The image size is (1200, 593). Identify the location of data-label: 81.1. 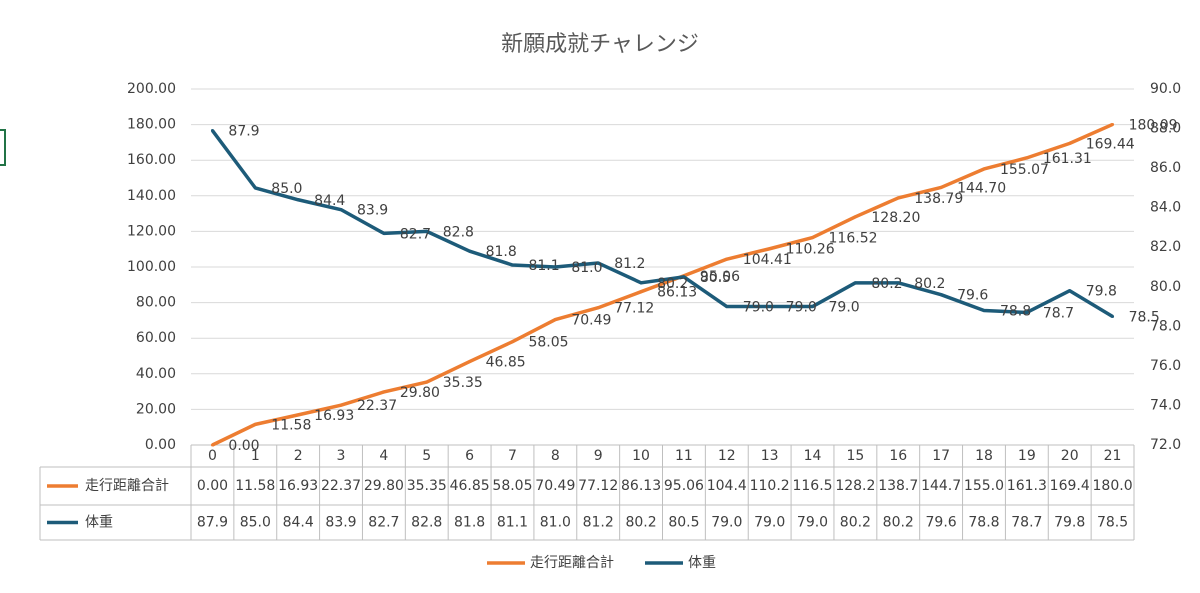
(543, 266).